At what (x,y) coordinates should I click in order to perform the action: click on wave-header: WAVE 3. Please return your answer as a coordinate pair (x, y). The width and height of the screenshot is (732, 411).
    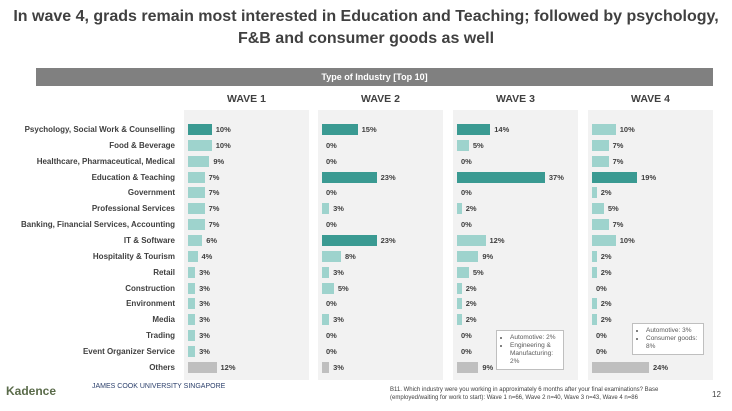
    Looking at the image, I should click on (515, 99).